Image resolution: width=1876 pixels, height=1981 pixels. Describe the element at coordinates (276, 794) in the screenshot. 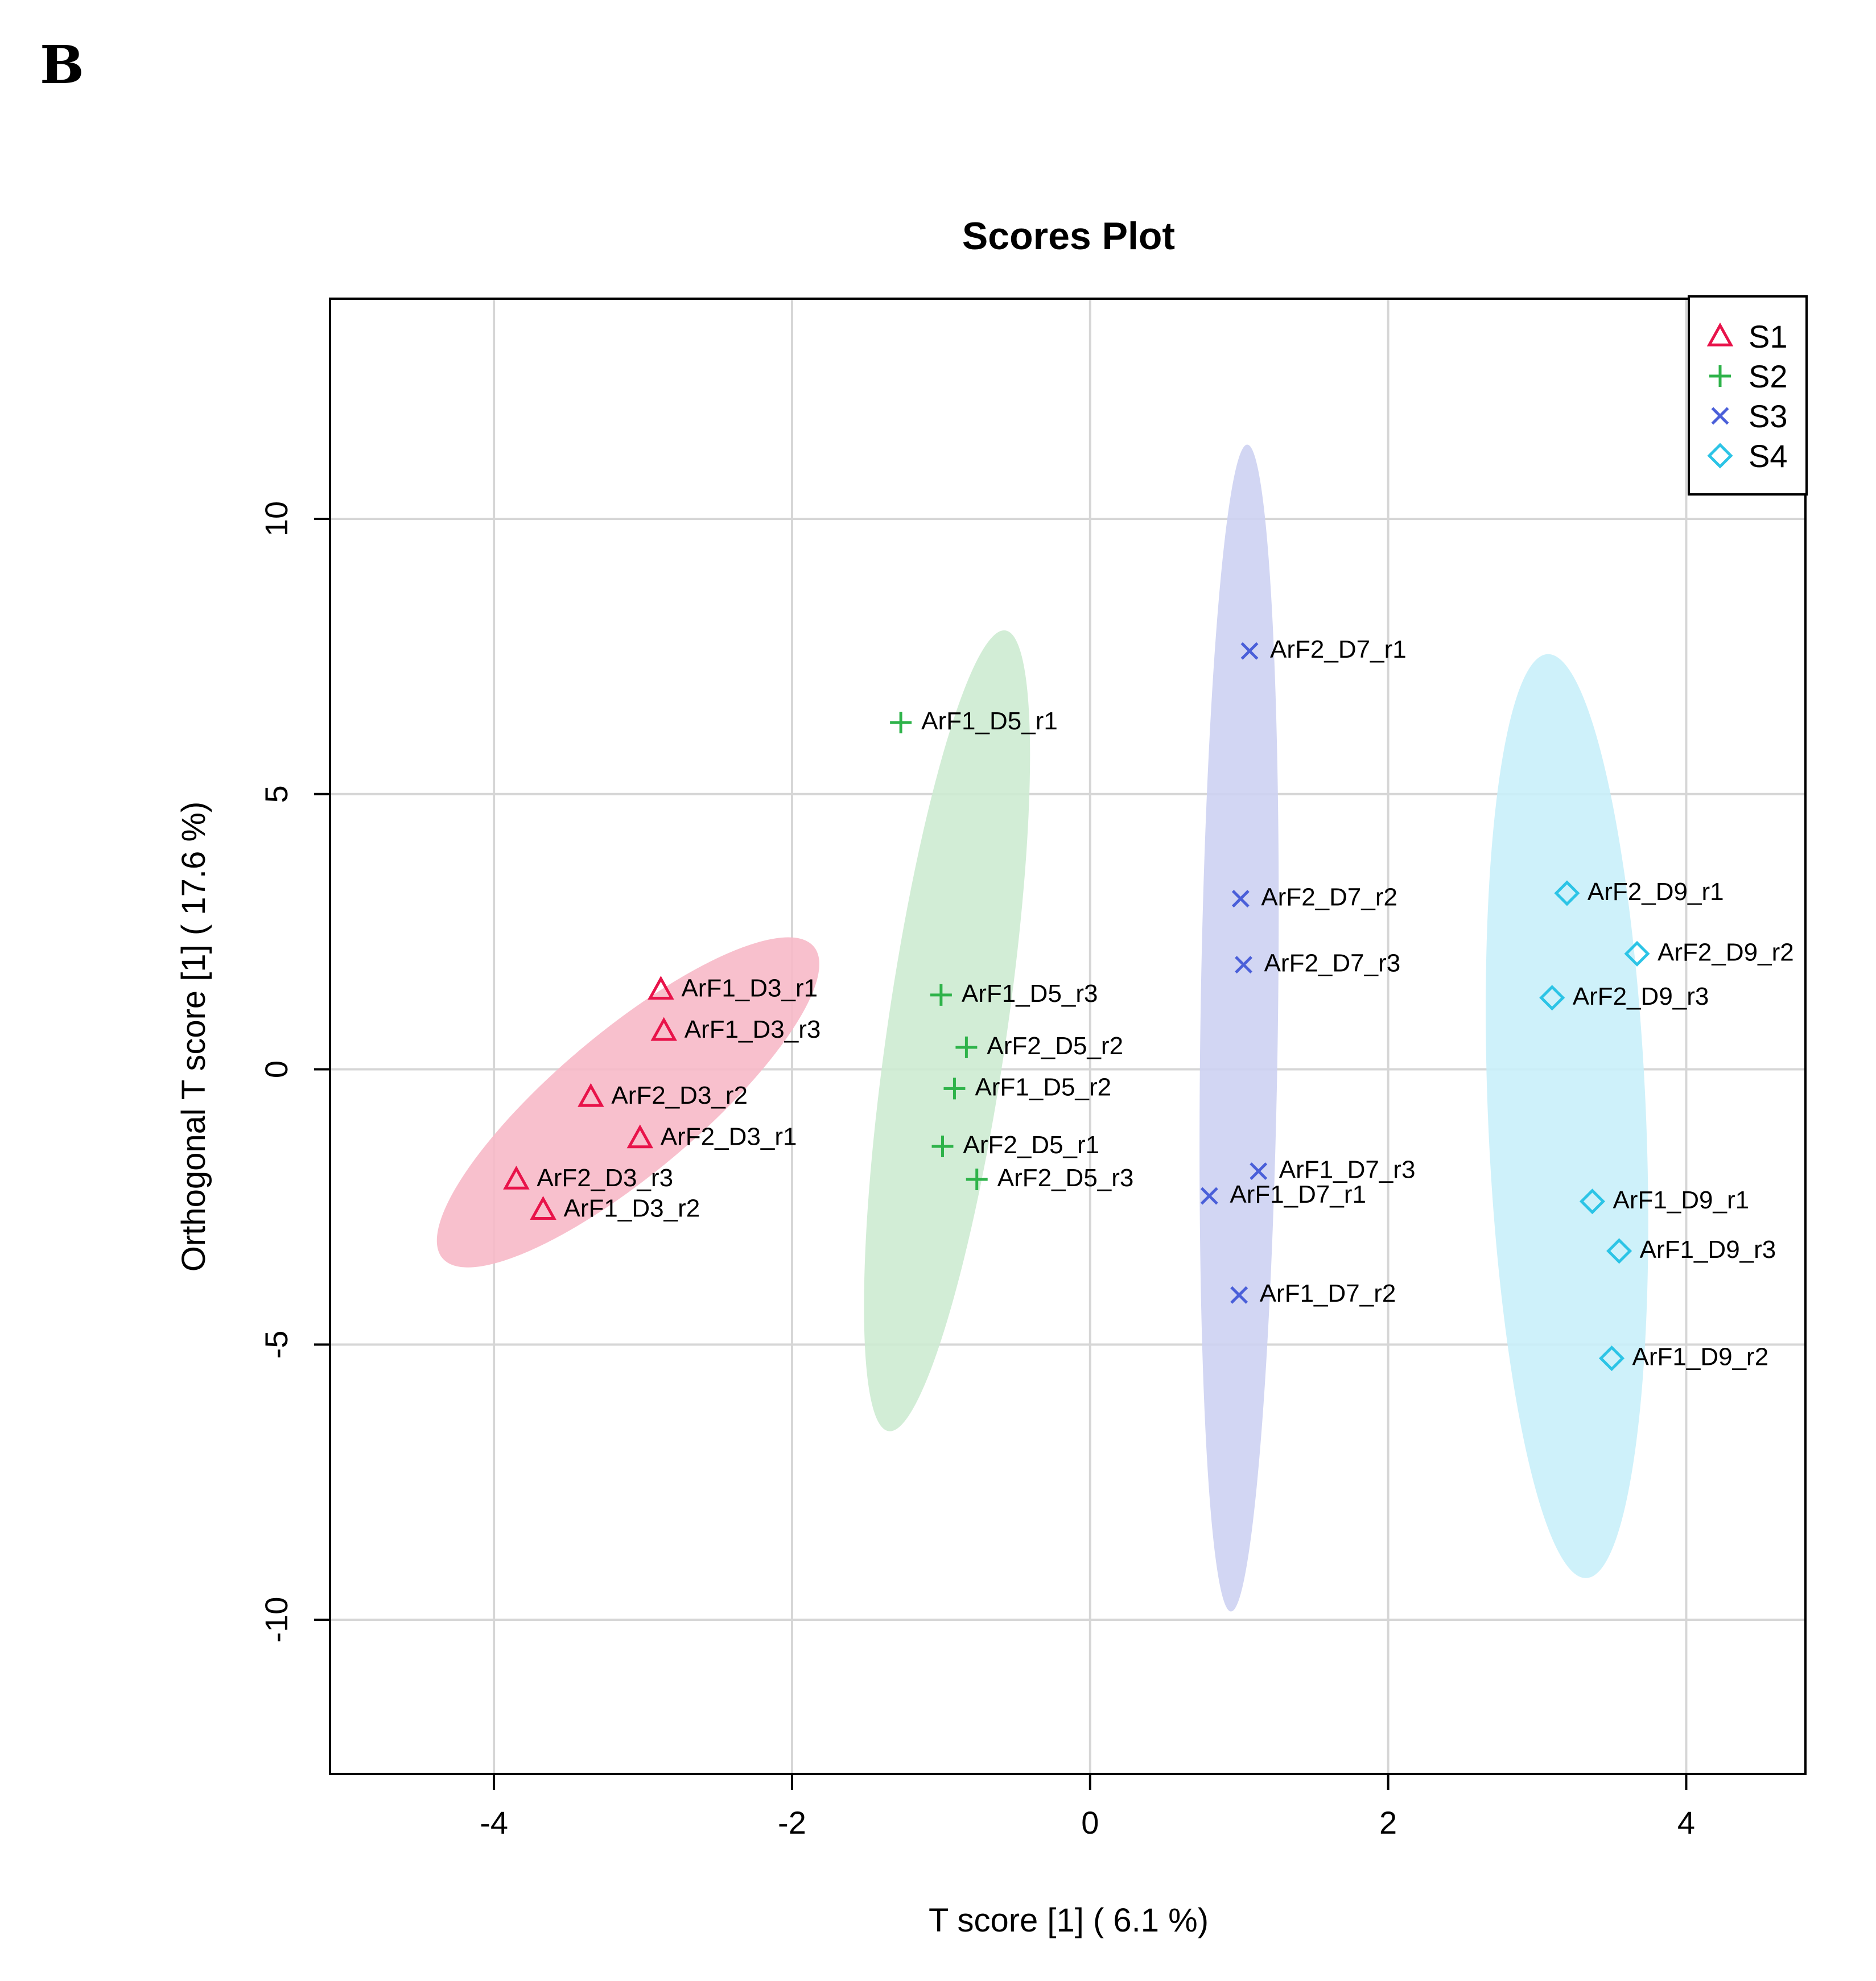

I see `y-tick-label: 5` at that location.